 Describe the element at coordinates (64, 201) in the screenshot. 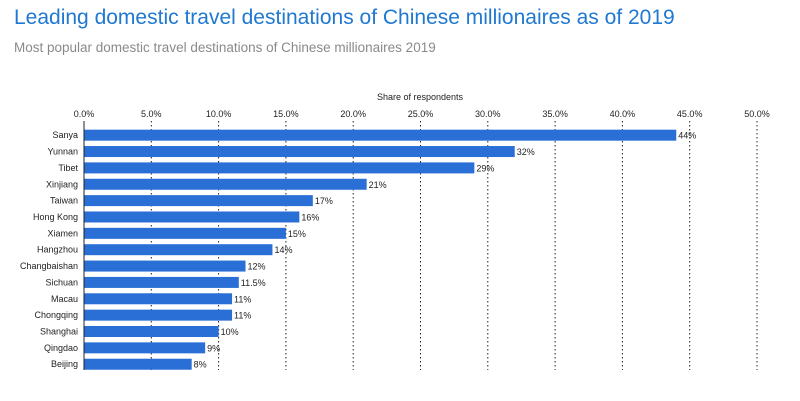

I see `category-label: Taiwan` at that location.